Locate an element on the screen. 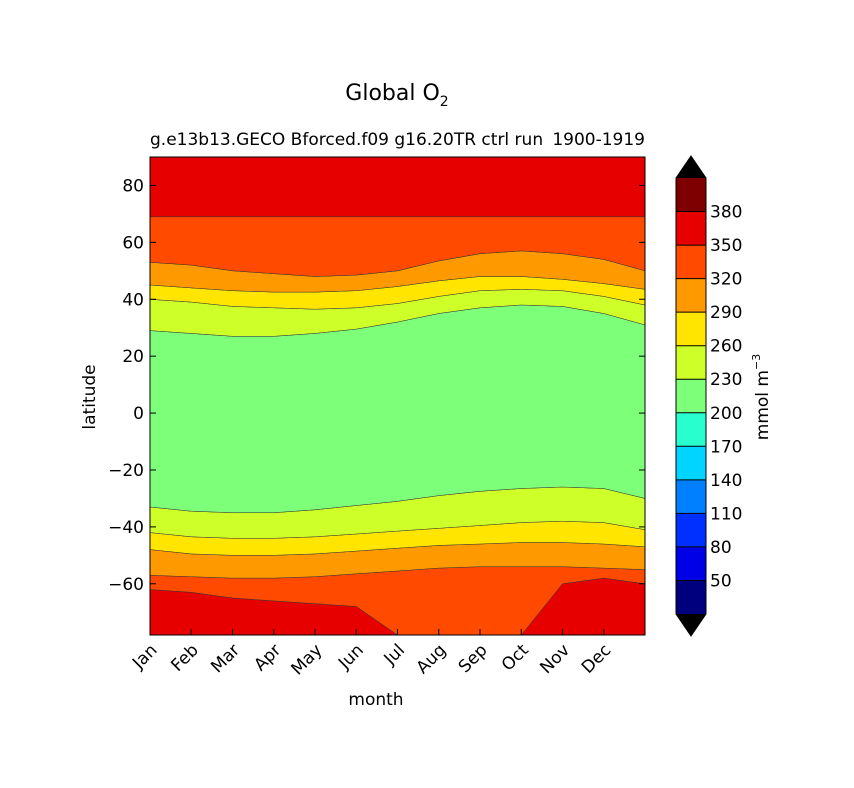 The image size is (854, 788). colorbar-frame is located at coordinates (691, 396).